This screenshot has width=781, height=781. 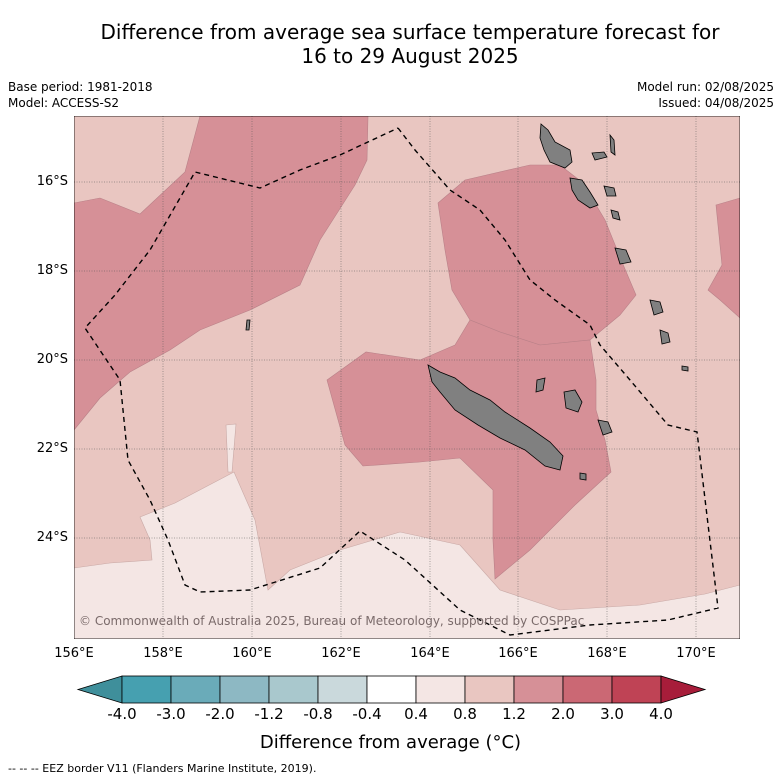 What do you see at coordinates (74, 653) in the screenshot?
I see `lon-label-156e: 156°E` at bounding box center [74, 653].